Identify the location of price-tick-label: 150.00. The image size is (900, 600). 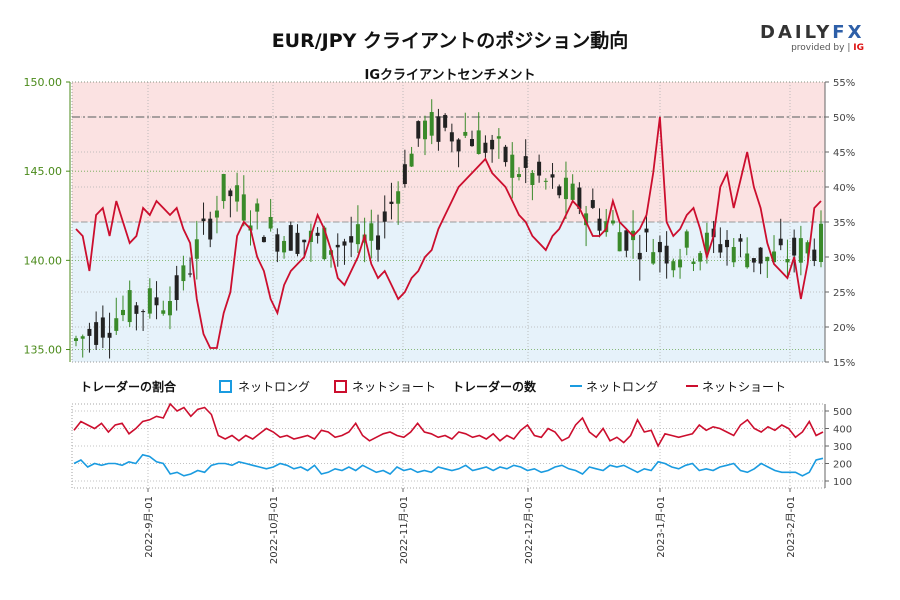
(43, 82).